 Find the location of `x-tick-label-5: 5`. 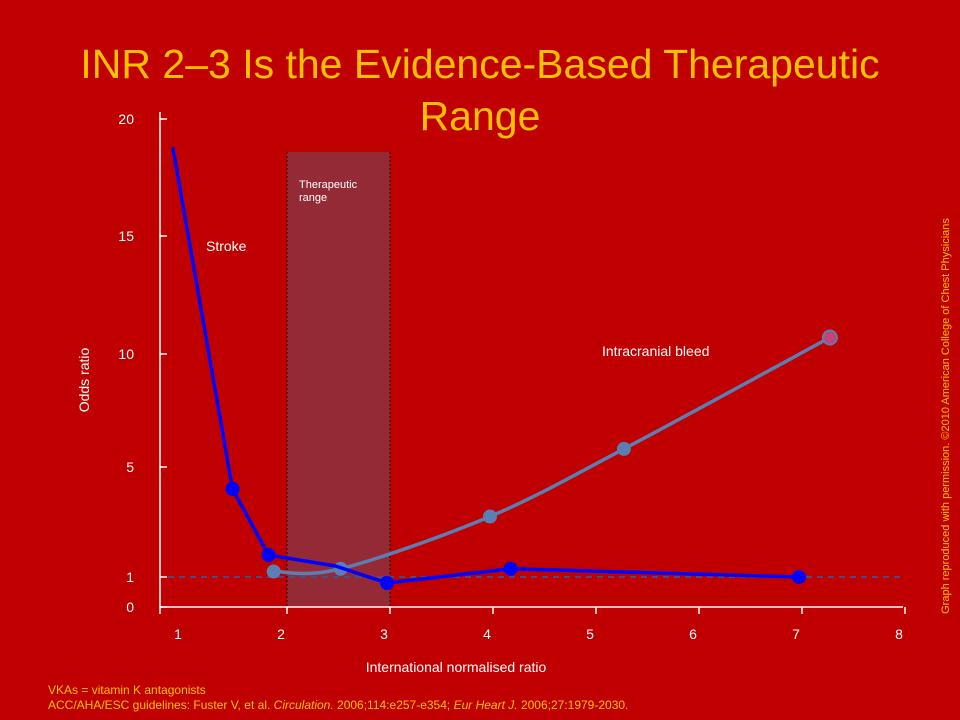

x-tick-label-5: 5 is located at coordinates (590, 634).